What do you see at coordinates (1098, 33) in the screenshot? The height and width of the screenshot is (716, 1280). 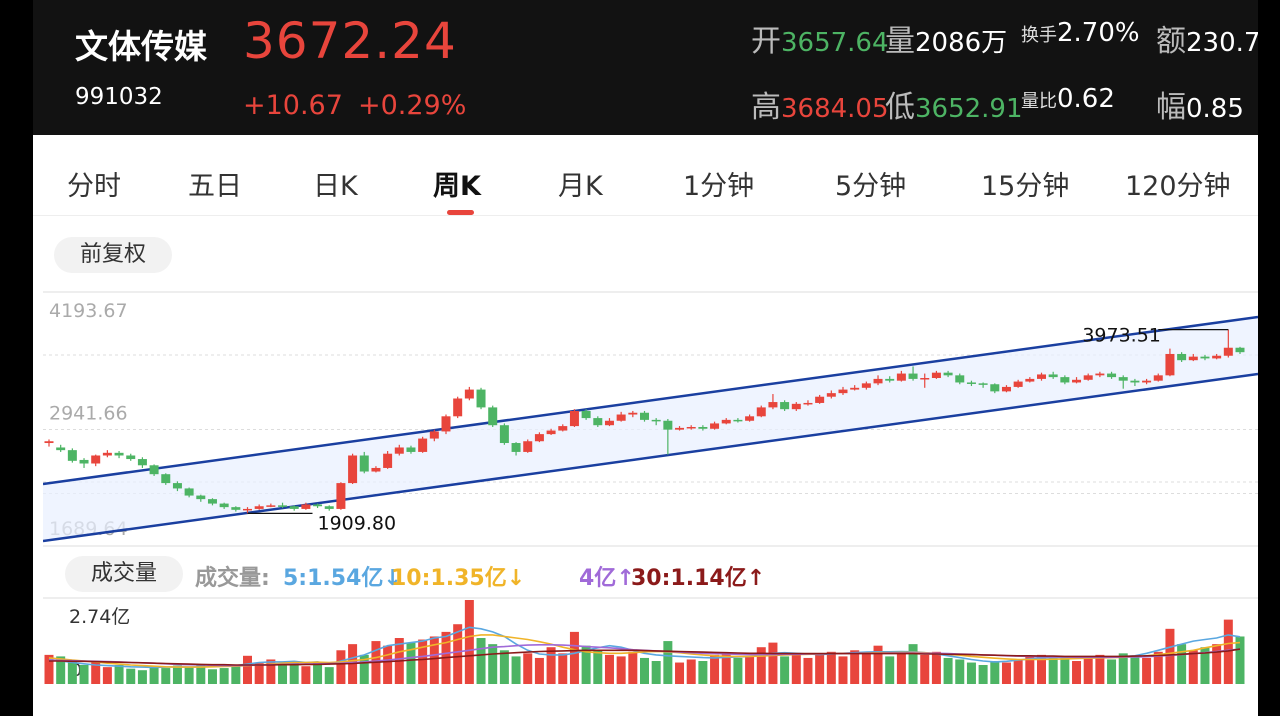 I see `turnover-value: 2.70%` at bounding box center [1098, 33].